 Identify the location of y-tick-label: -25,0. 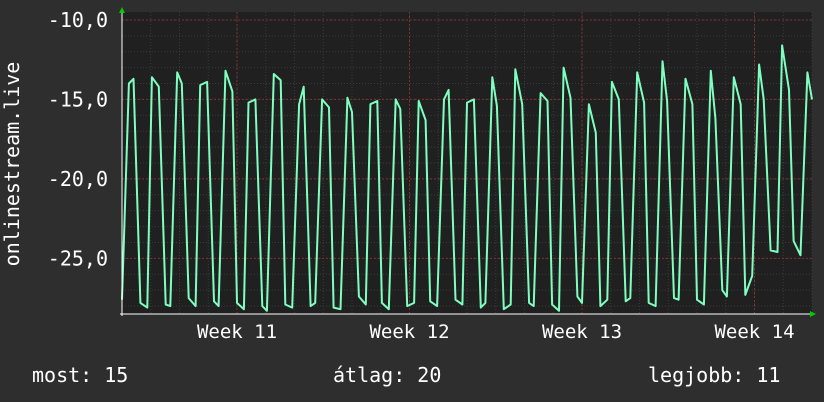
(78, 258).